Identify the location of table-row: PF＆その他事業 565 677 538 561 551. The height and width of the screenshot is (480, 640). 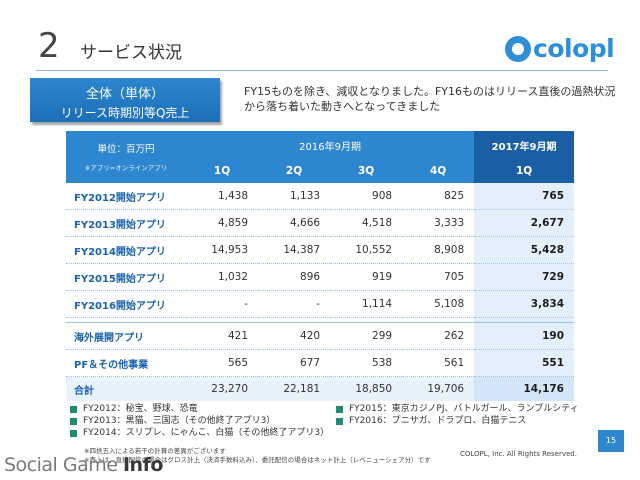
(320, 363).